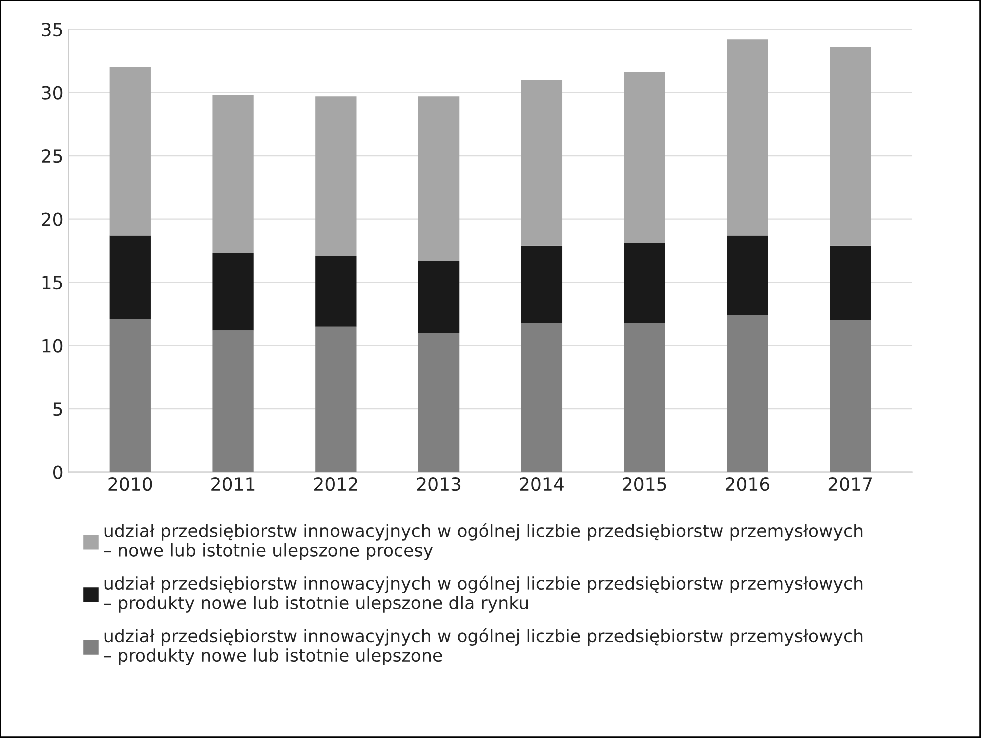  I want to click on legend-label: udział przedsiębiorstw innowacyjnych w ogólnej liczbie przedsiębiorstw przemysłowych – produkty nowe lub istotnie ulepszone, so click(483, 647).